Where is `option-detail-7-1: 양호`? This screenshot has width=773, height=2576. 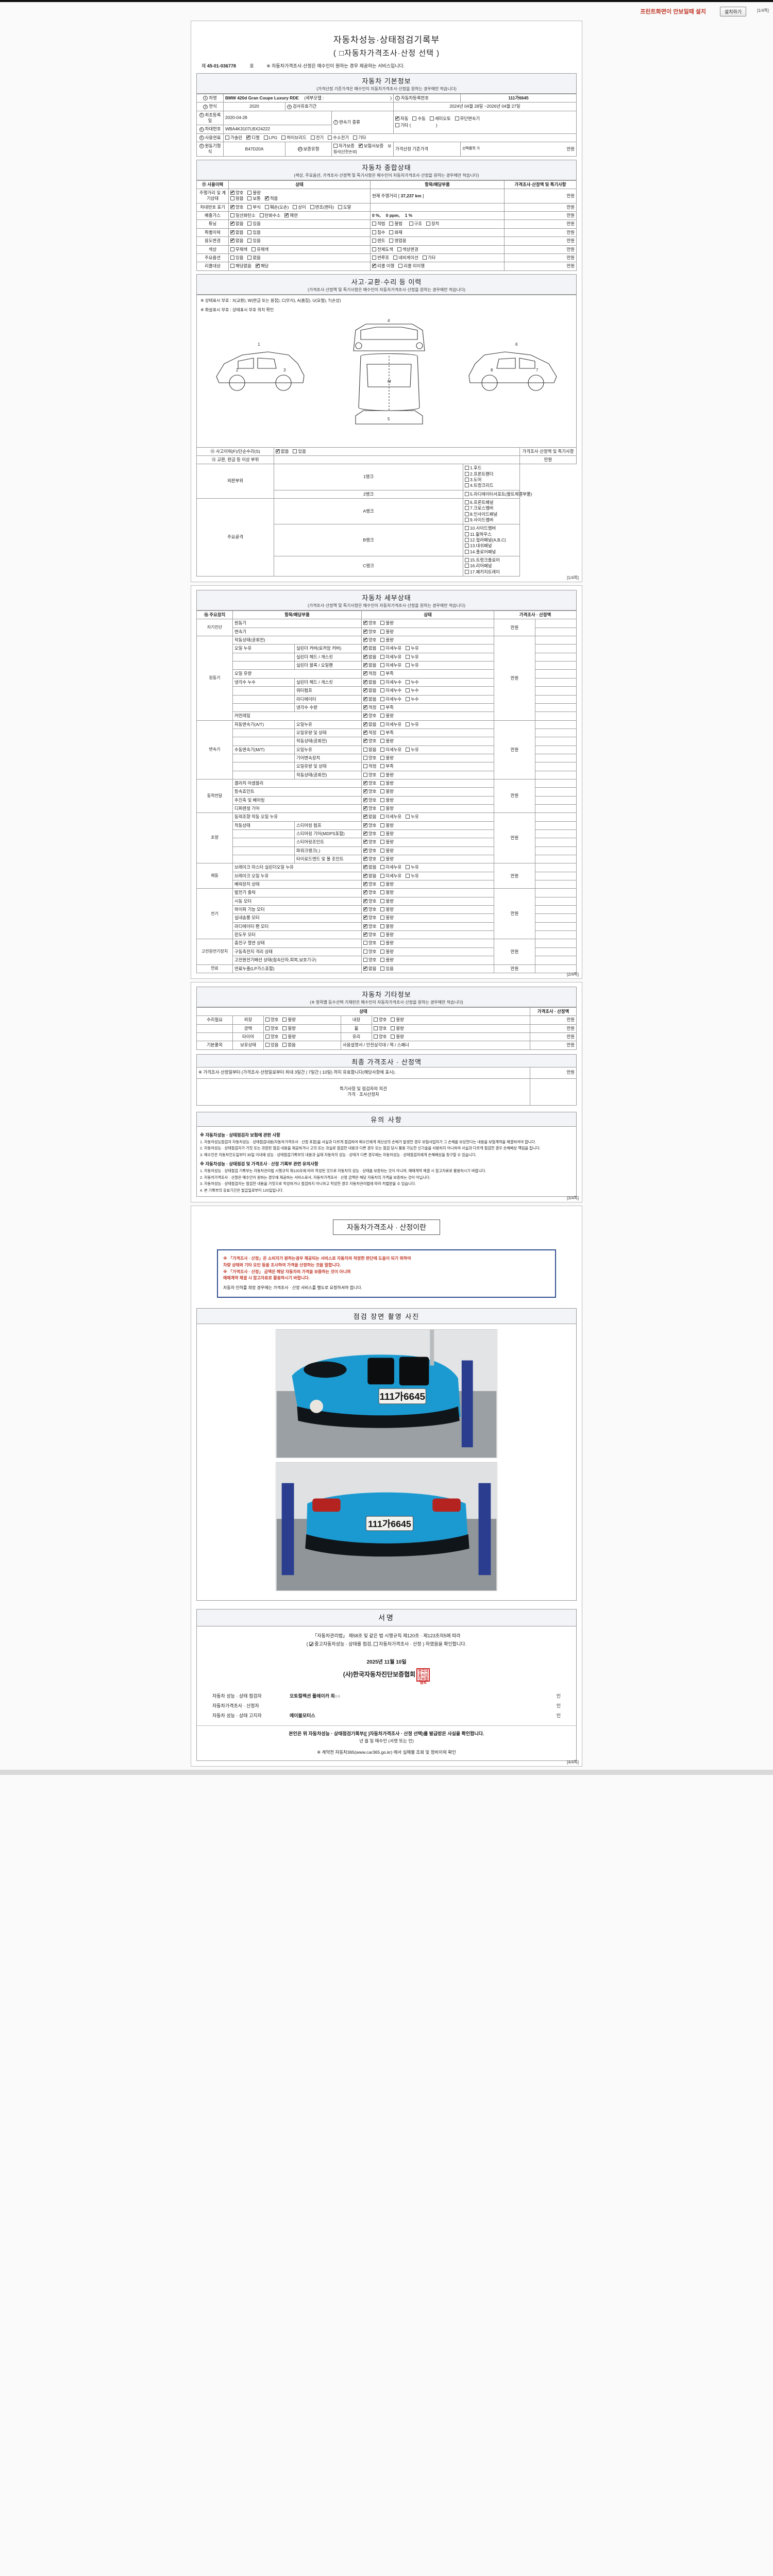
option-detail-7-1: 양호 is located at coordinates (370, 952).